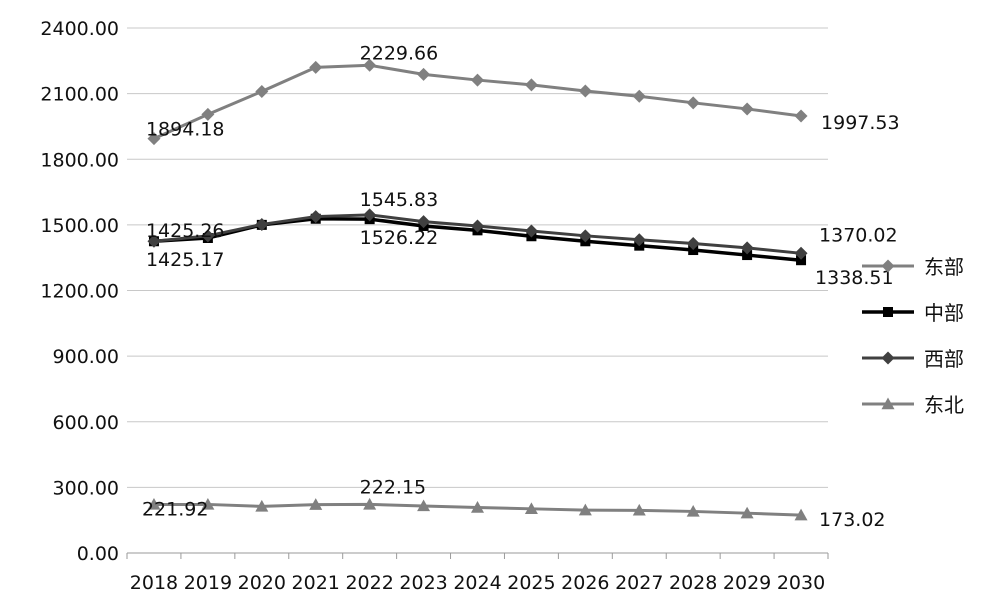  I want to click on legend-entry: 西部, so click(913, 359).